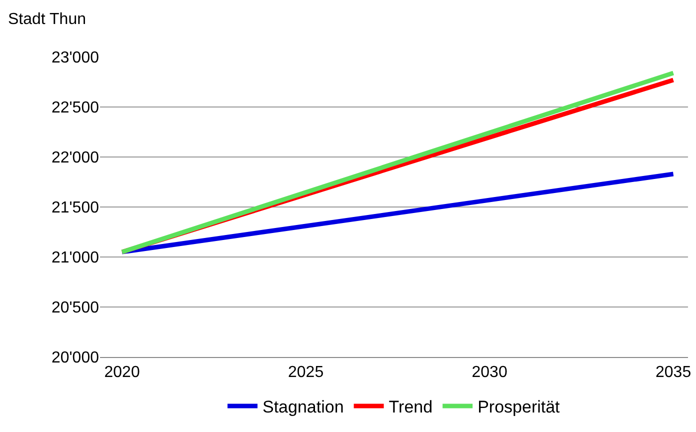 The image size is (696, 432). What do you see at coordinates (75, 258) in the screenshot?
I see `y-tick-label: 21'000` at bounding box center [75, 258].